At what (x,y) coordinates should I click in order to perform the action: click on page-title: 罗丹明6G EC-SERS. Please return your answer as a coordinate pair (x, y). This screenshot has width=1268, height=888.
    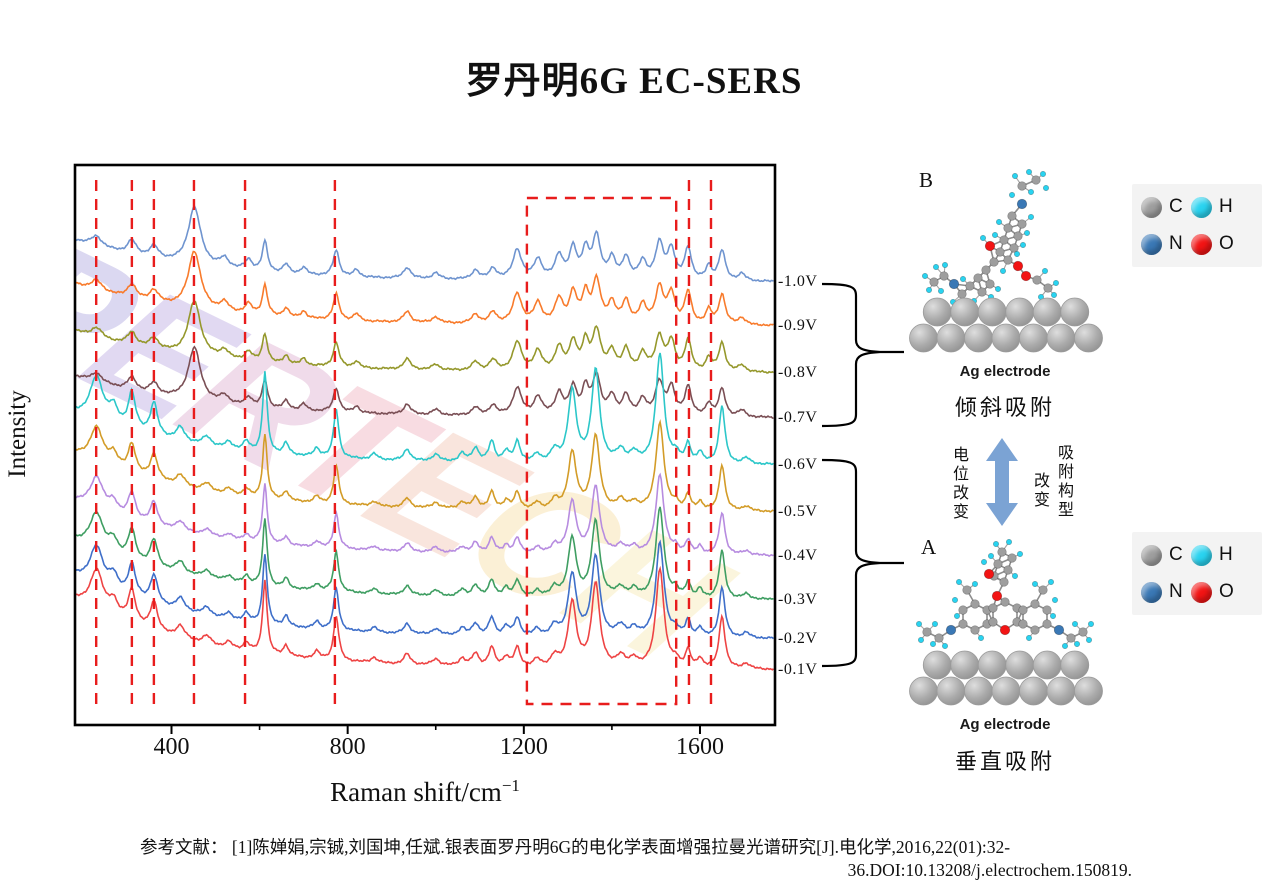
    Looking at the image, I should click on (634, 81).